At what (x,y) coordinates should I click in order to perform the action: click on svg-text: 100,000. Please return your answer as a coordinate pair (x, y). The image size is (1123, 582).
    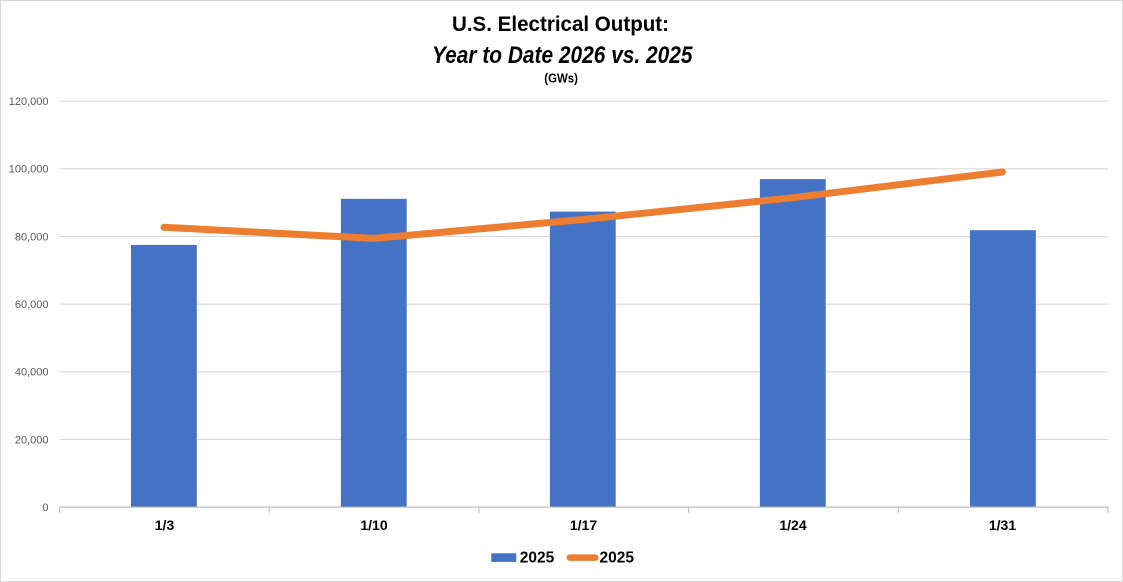
    Looking at the image, I should click on (29, 170).